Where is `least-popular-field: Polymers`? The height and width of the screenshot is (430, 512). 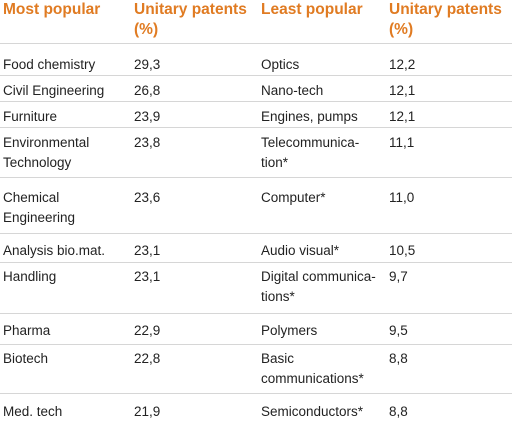 least-popular-field: Polymers is located at coordinates (289, 330).